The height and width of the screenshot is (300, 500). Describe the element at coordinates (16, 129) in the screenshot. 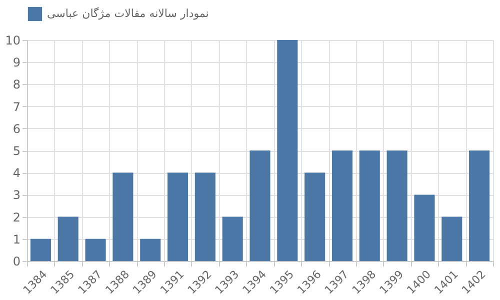

I see `y-tick-label: 6` at that location.